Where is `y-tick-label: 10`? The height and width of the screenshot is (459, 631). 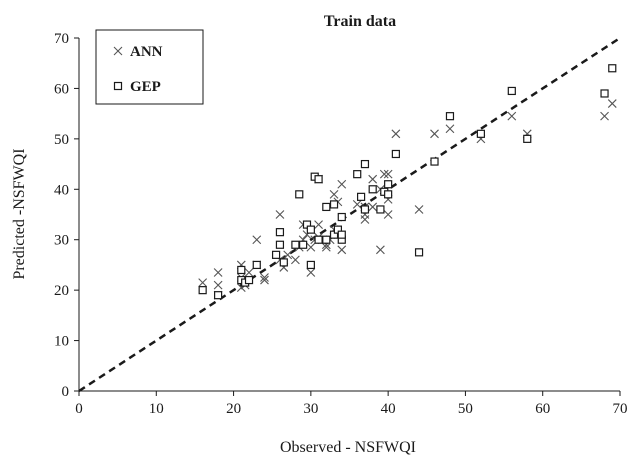
y-tick-label: 10 is located at coordinates (61, 342).